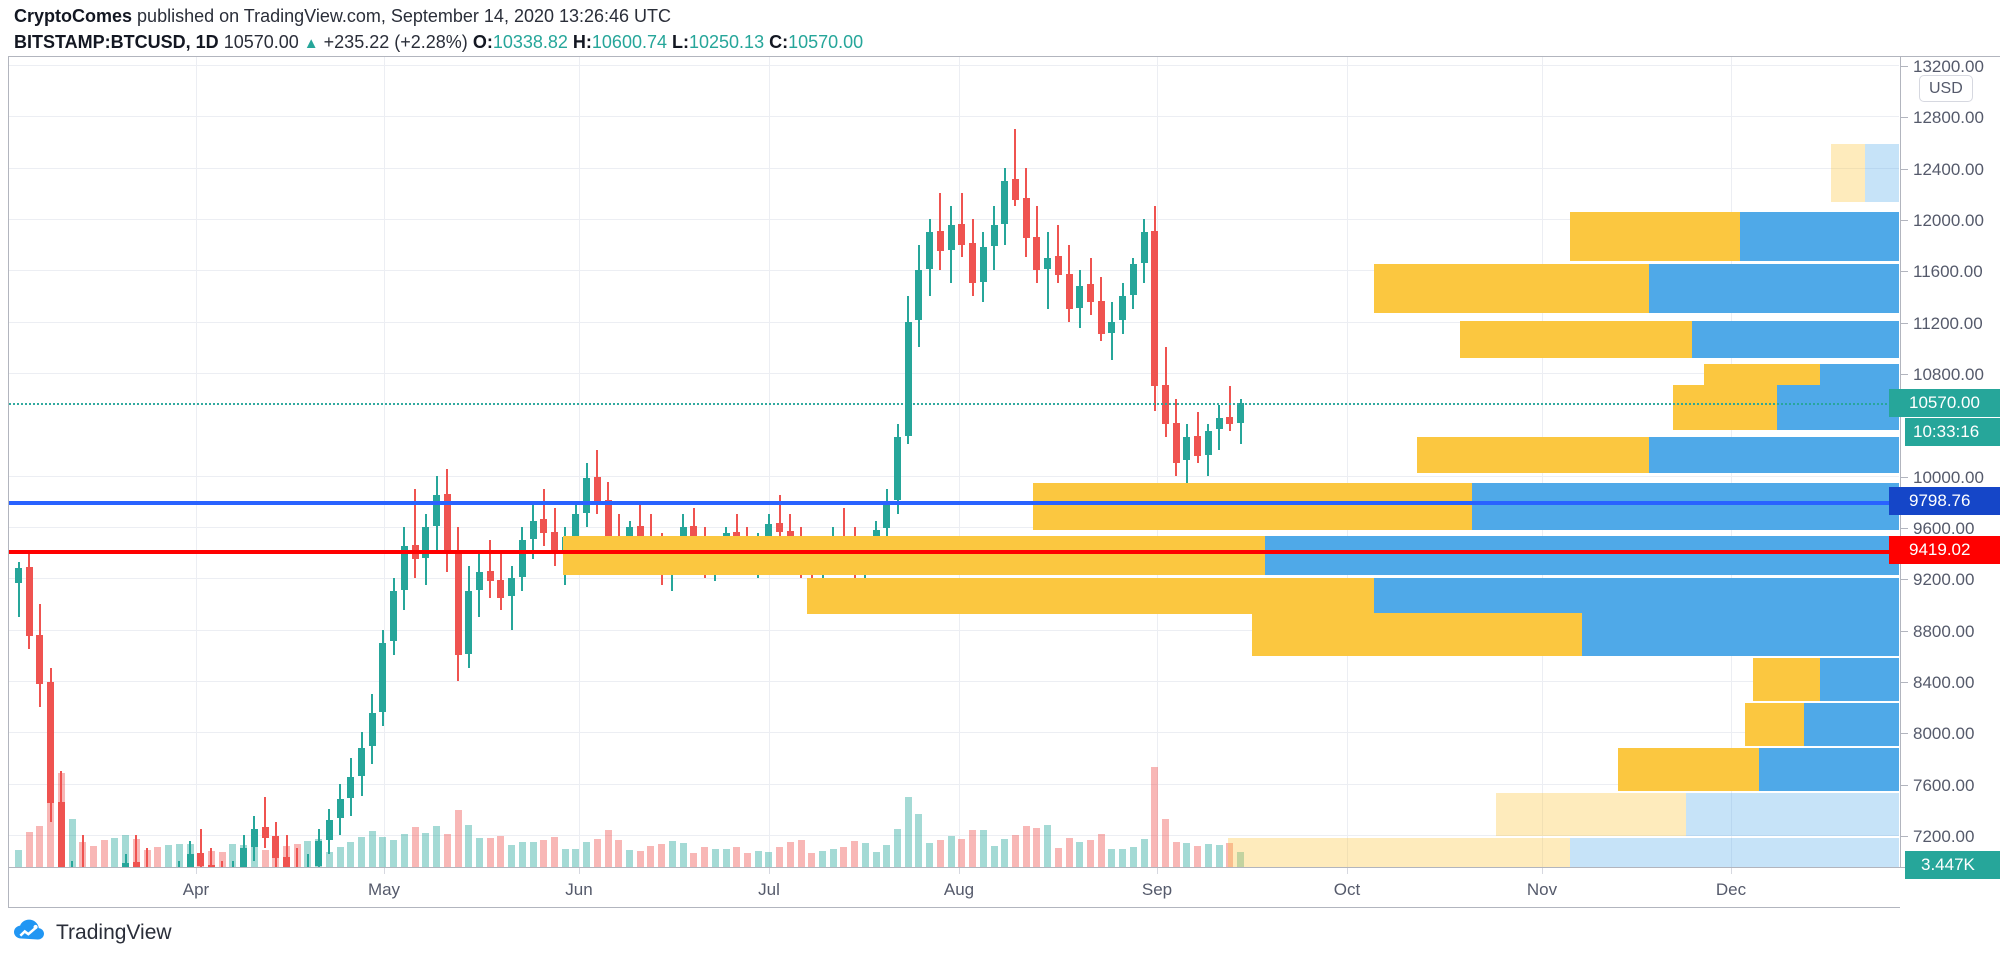  What do you see at coordinates (116, 42) in the screenshot?
I see `symbol-label: BITSTAMP:BTCUSD, 1D` at bounding box center [116, 42].